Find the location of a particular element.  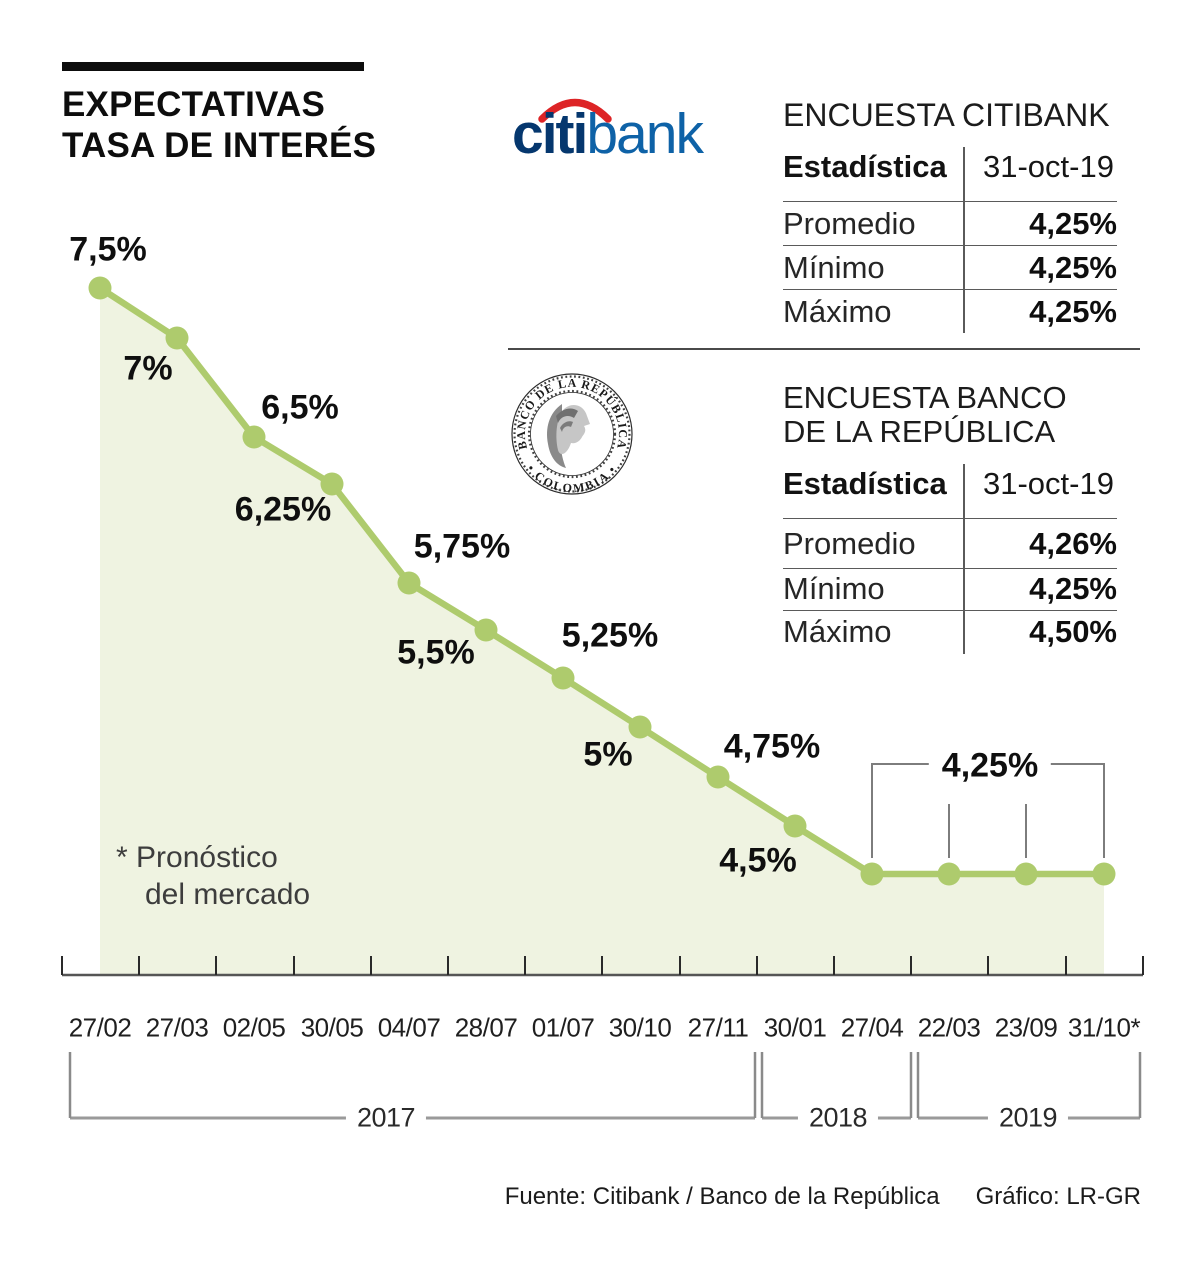

flat-rate-bracket is located at coordinates (988, 810).